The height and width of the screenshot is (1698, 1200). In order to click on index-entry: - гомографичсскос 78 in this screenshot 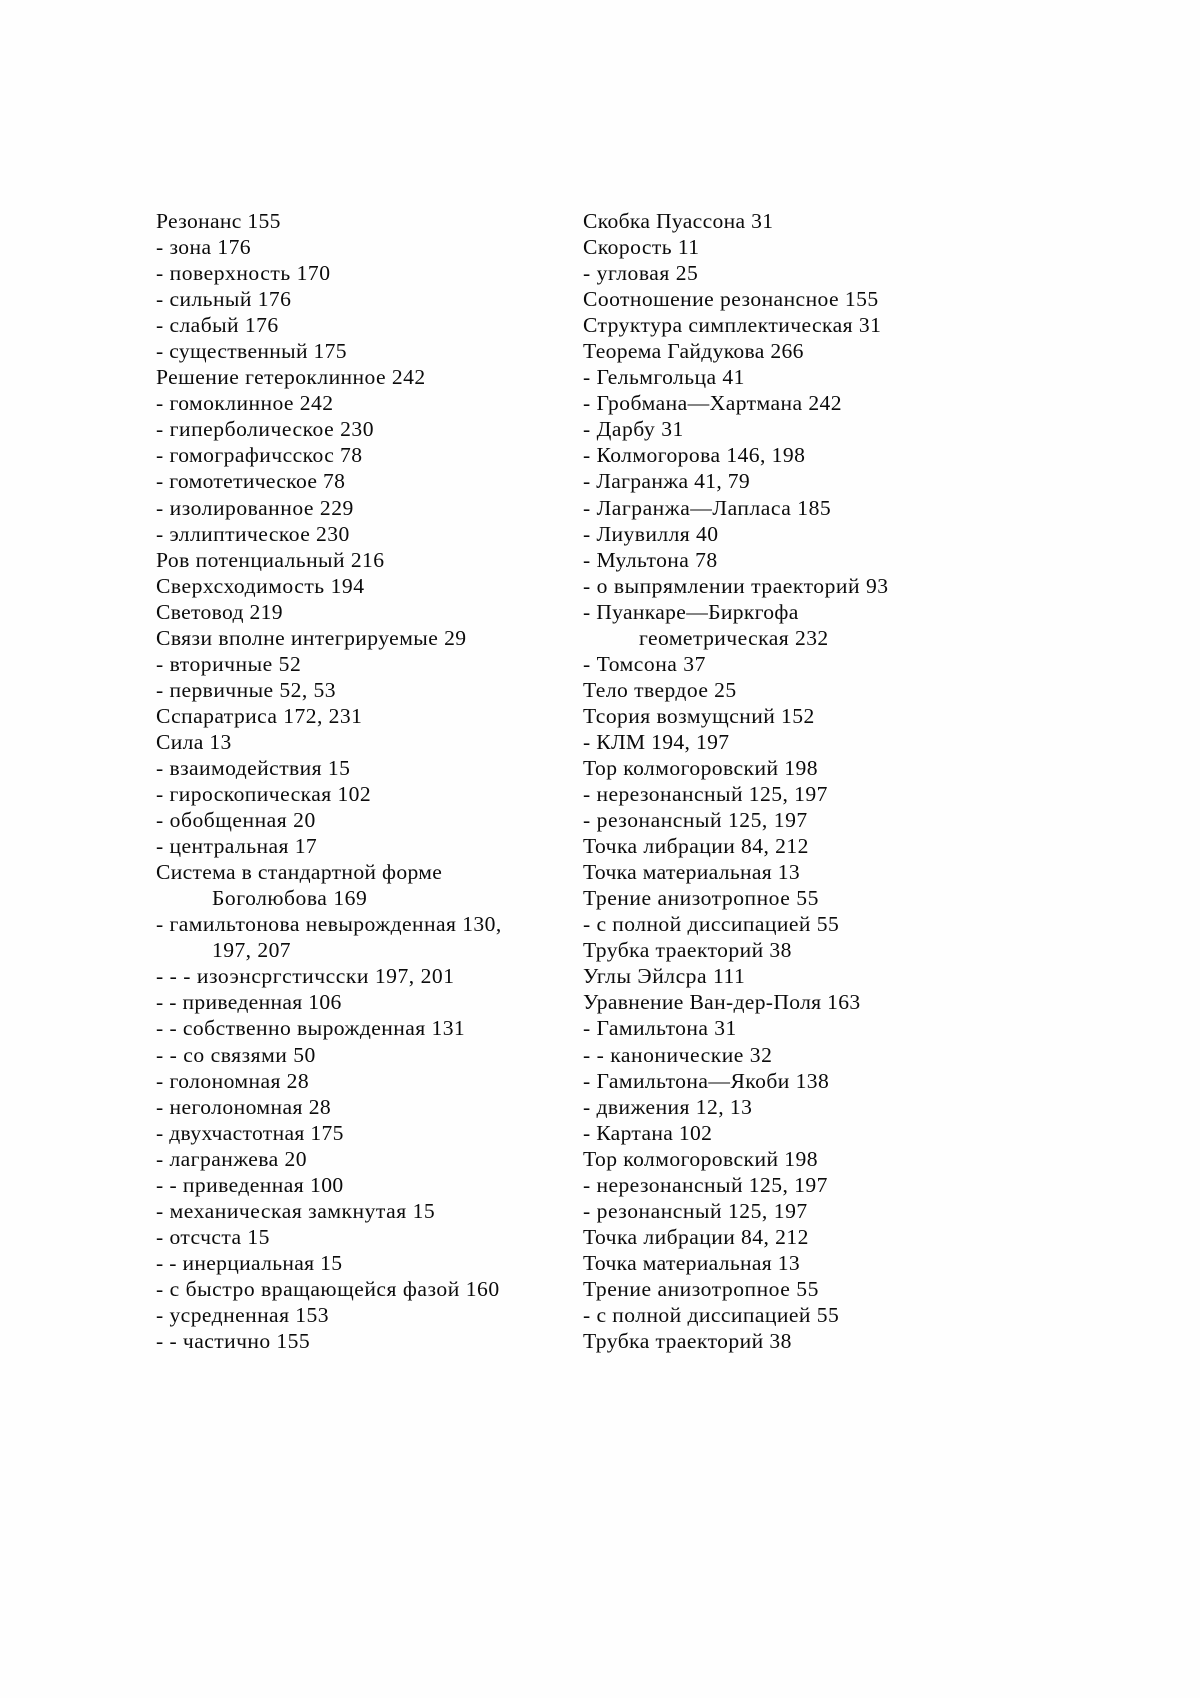, I will do `click(259, 455)`.